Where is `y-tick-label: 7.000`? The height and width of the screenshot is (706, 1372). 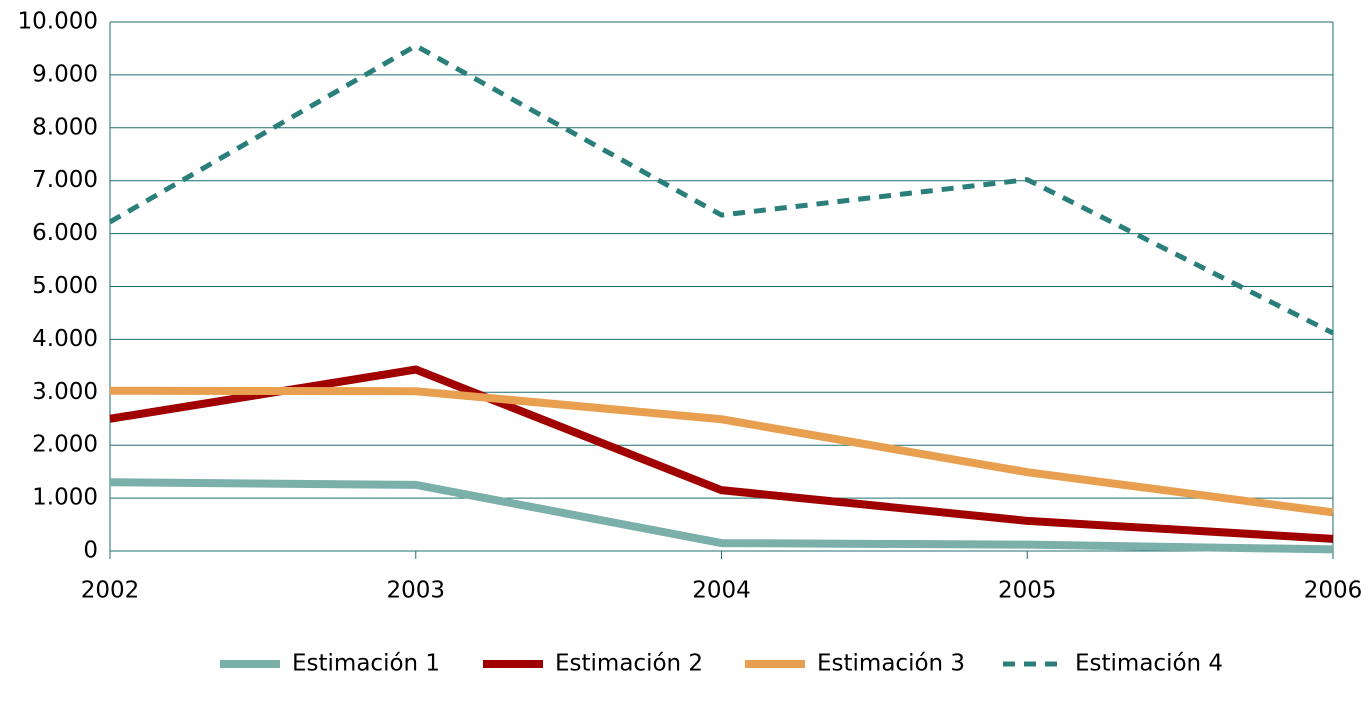 y-tick-label: 7.000 is located at coordinates (65, 180).